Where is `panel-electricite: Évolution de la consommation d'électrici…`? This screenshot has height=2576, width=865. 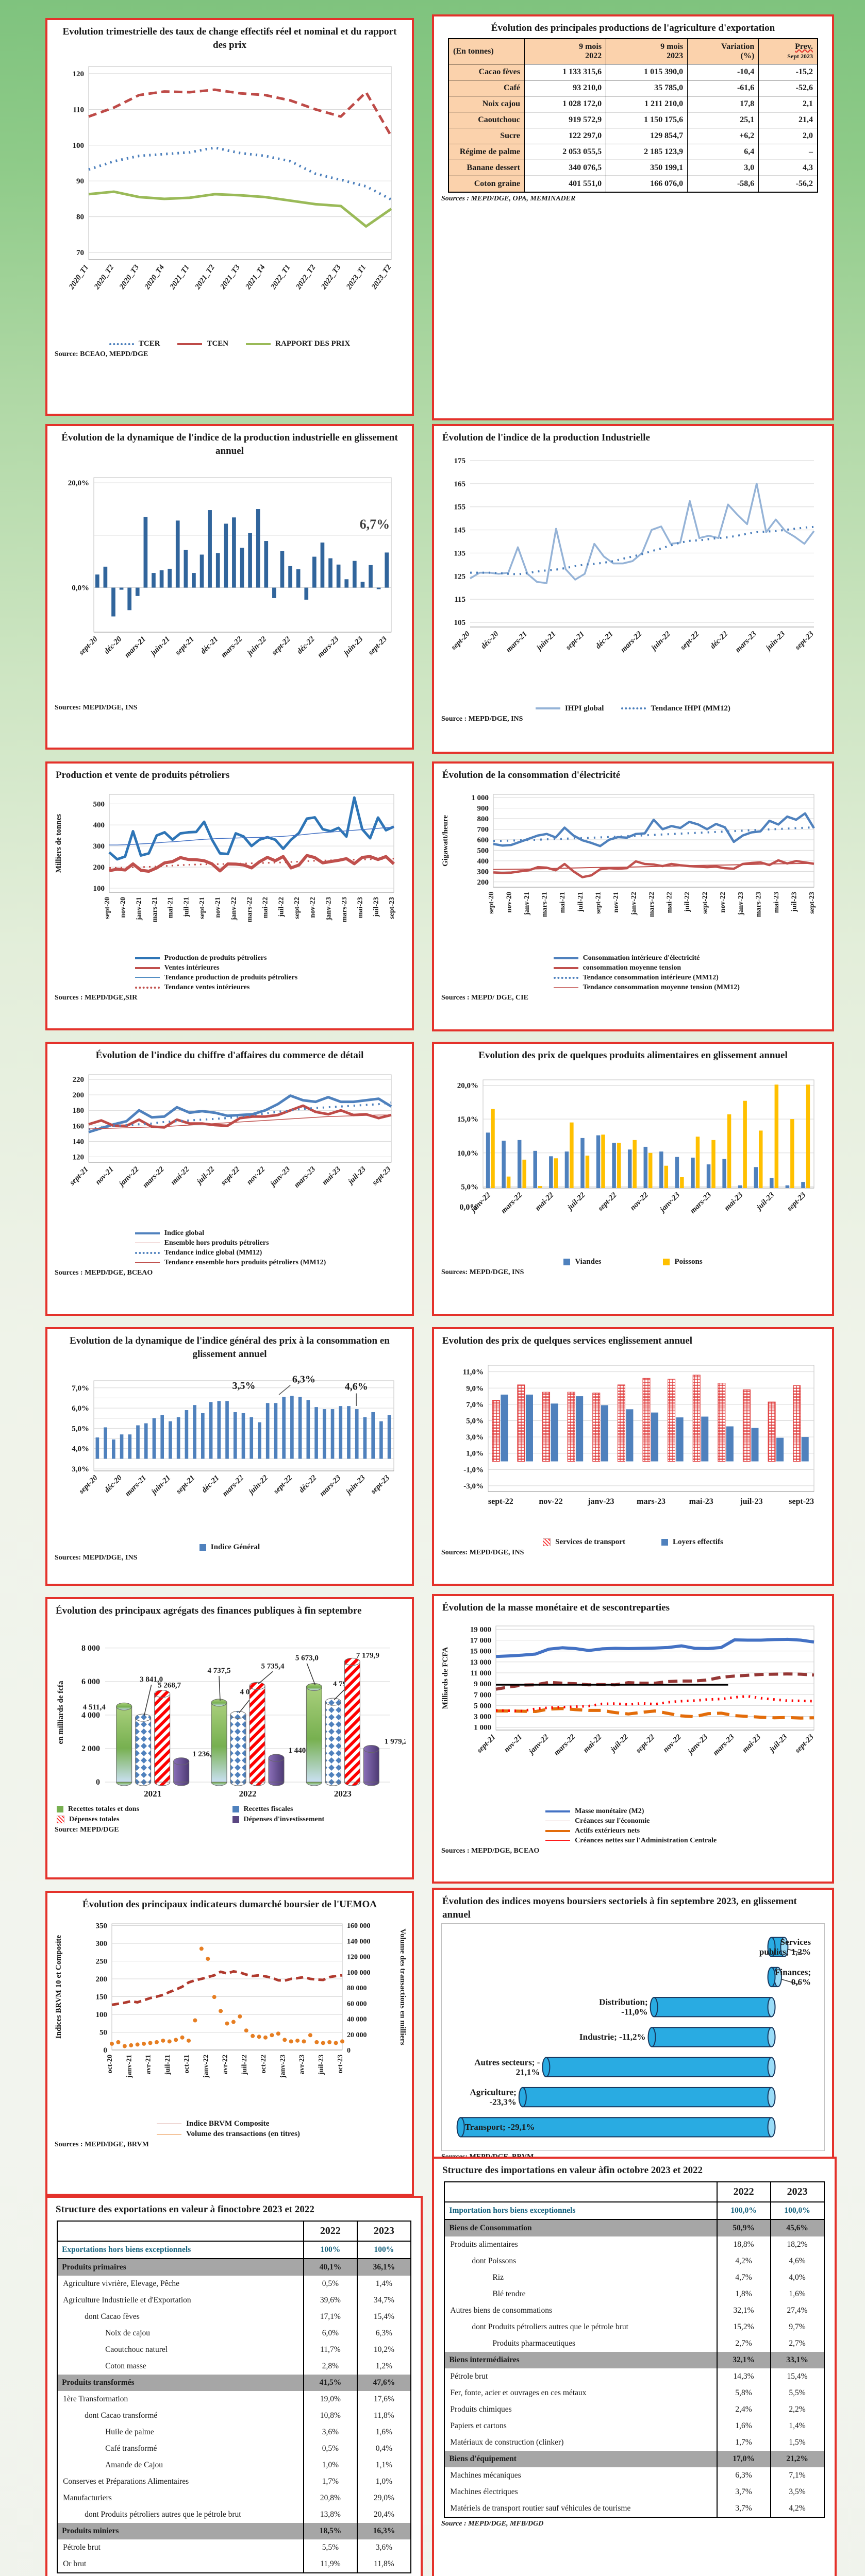
panel-electricite: Évolution de la consommation d'électrici… is located at coordinates (633, 896).